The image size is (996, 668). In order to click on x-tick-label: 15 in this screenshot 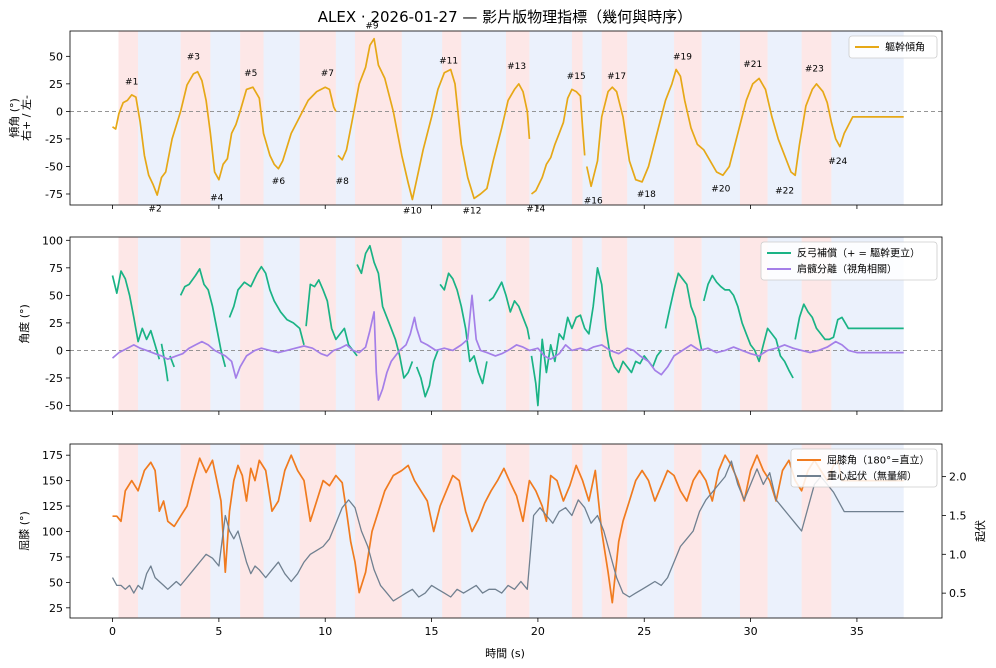, I will do `click(432, 631)`.